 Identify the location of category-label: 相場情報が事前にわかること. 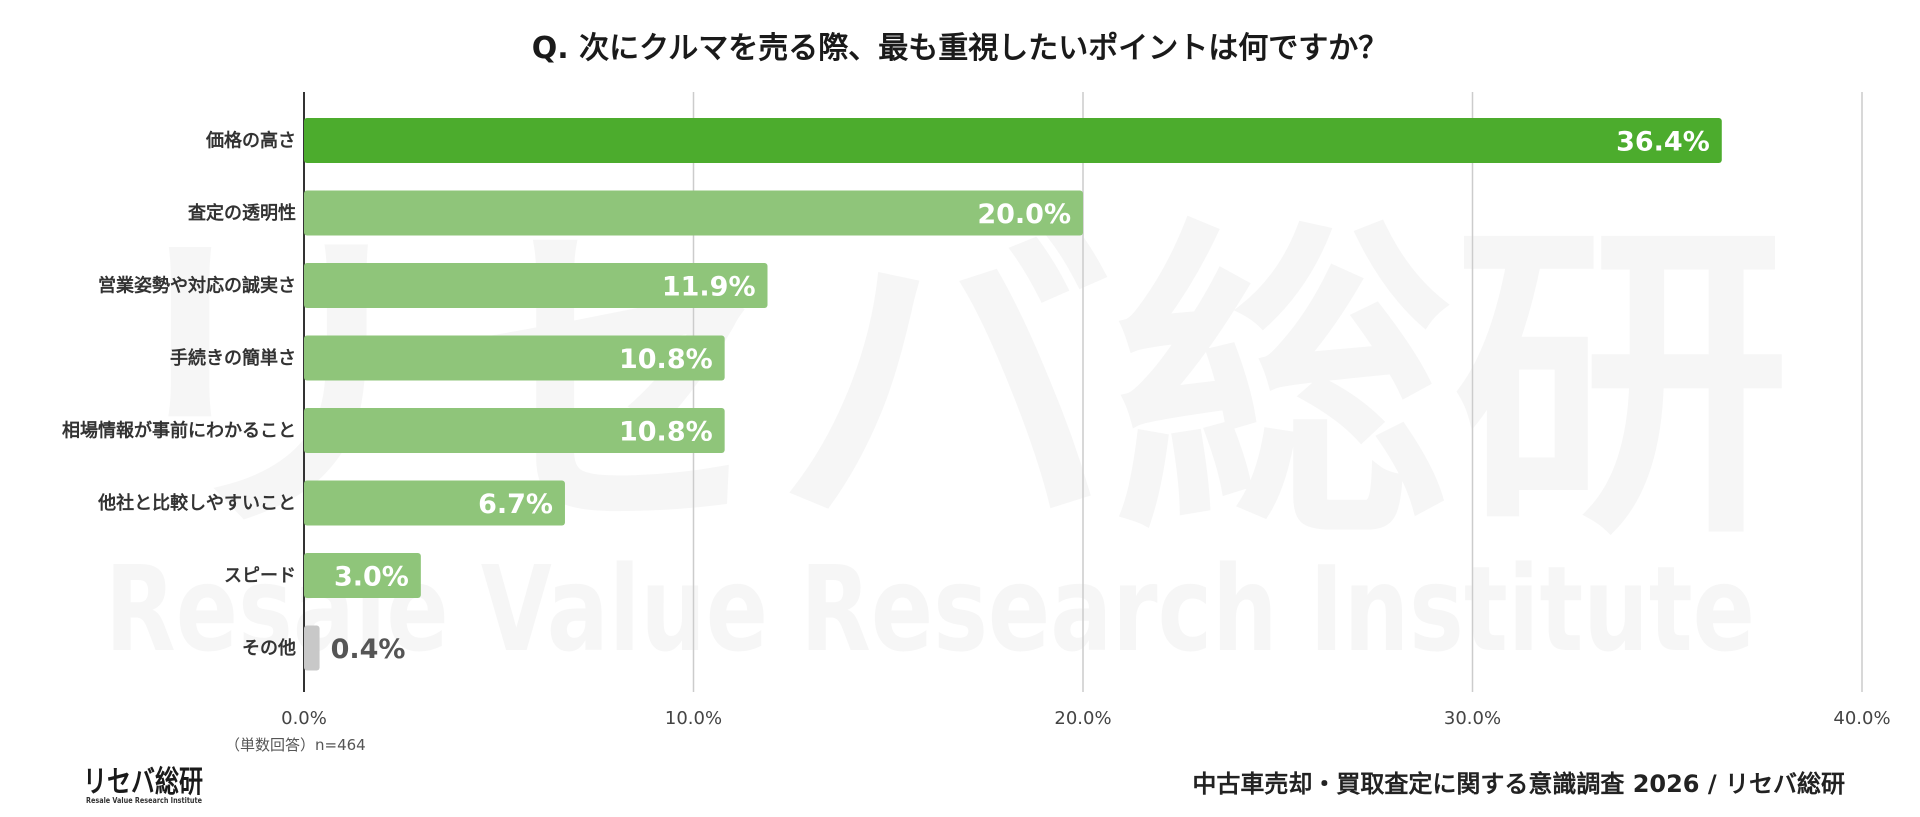
(179, 431).